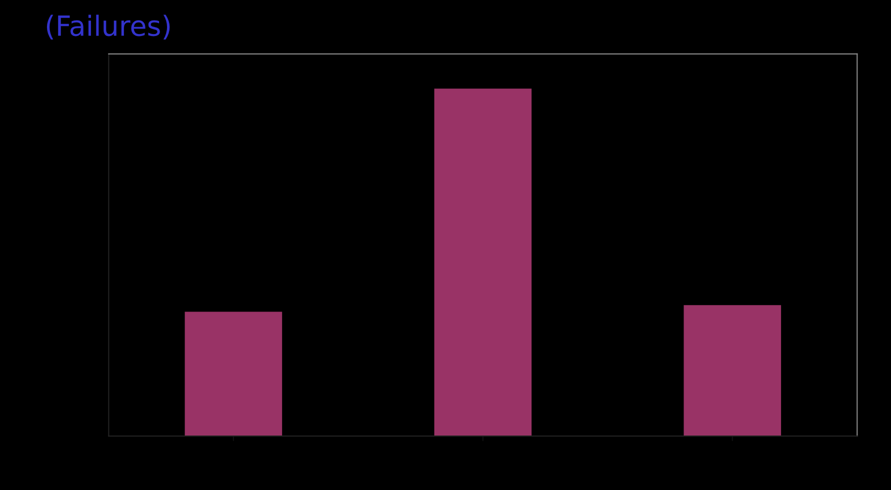 This screenshot has height=490, width=891. What do you see at coordinates (108, 27) in the screenshot?
I see `chart-title: (Failures)` at bounding box center [108, 27].